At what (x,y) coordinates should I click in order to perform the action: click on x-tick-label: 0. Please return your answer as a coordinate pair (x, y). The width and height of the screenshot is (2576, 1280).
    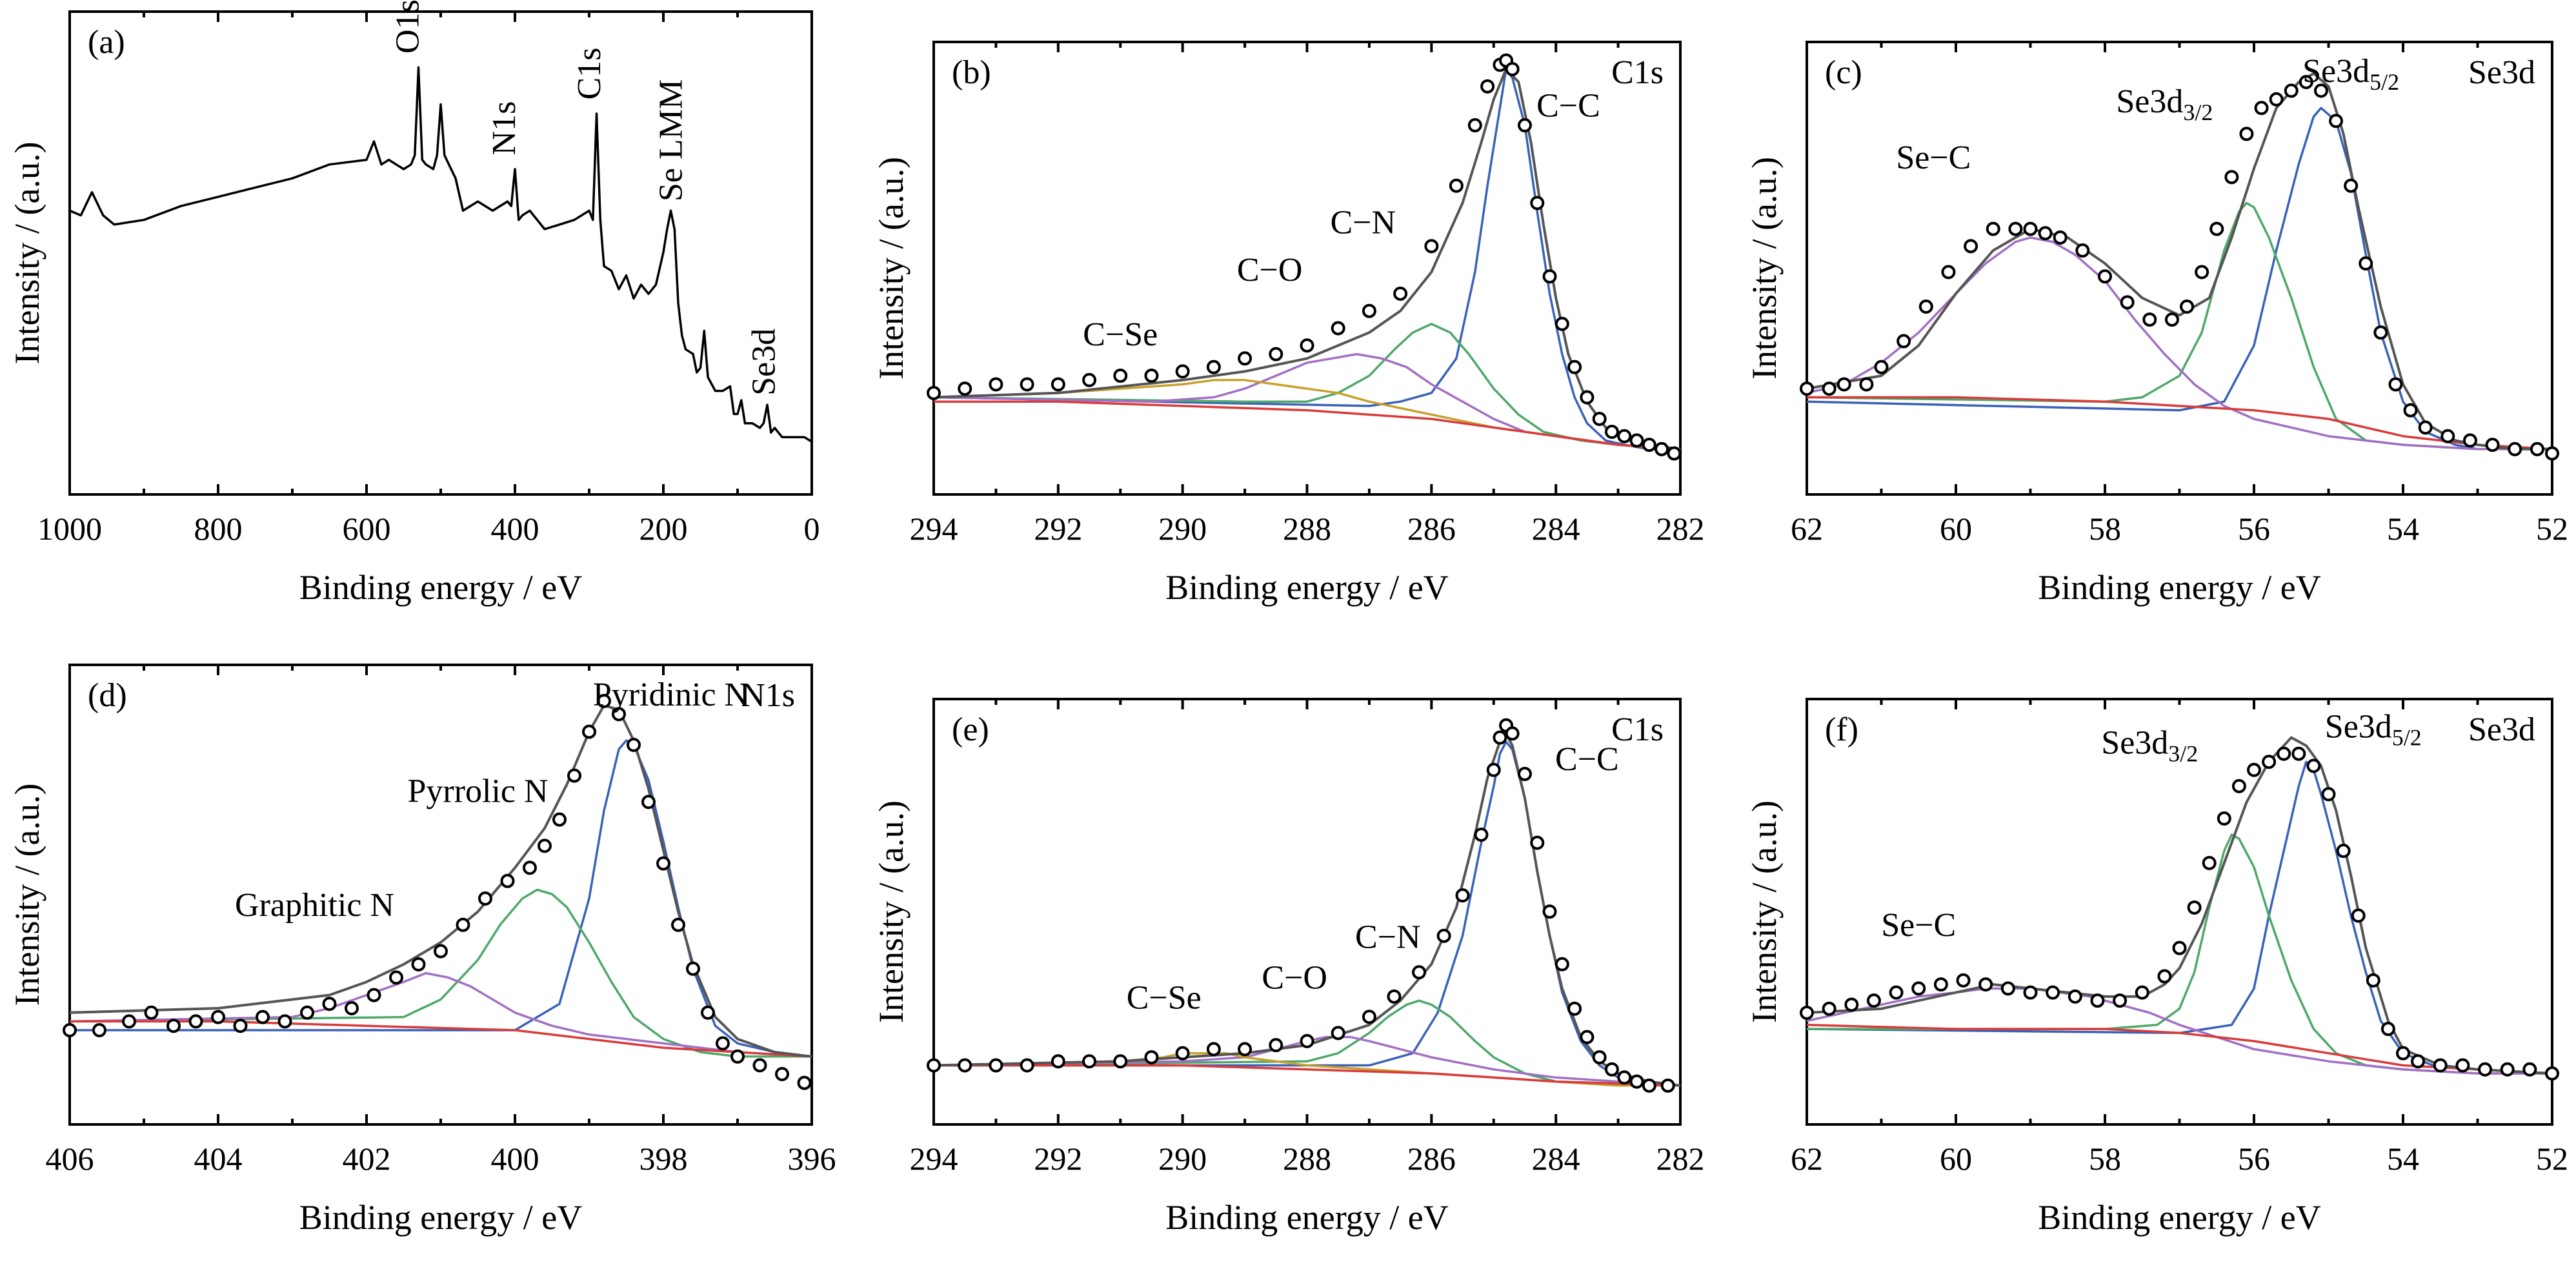
    Looking at the image, I should click on (812, 529).